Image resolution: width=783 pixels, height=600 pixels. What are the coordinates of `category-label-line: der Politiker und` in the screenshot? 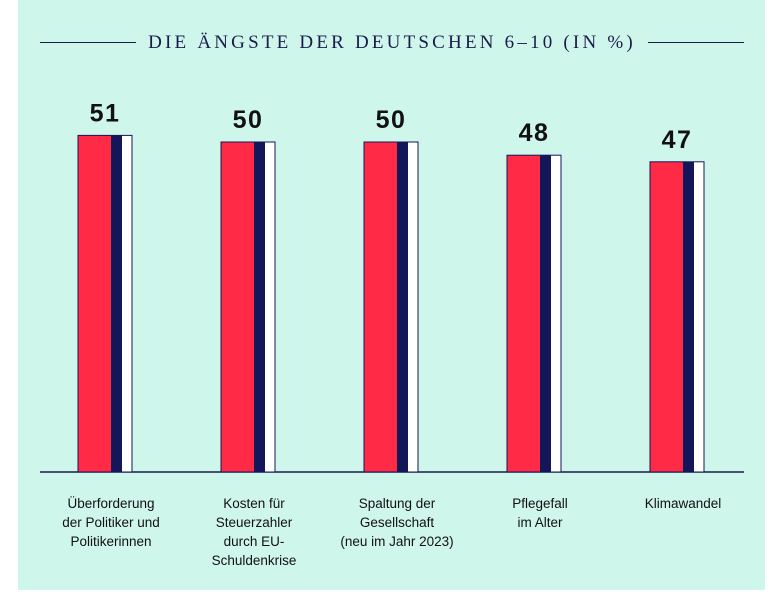 It's located at (111, 522).